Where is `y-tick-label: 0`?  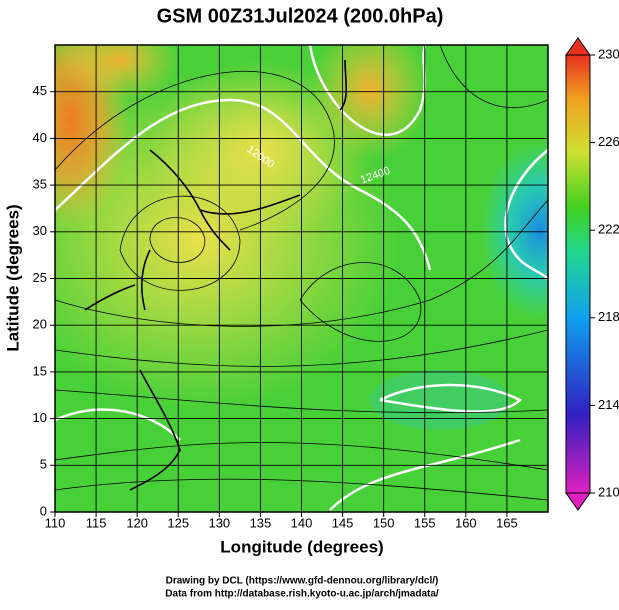
y-tick-label: 0 is located at coordinates (43, 510).